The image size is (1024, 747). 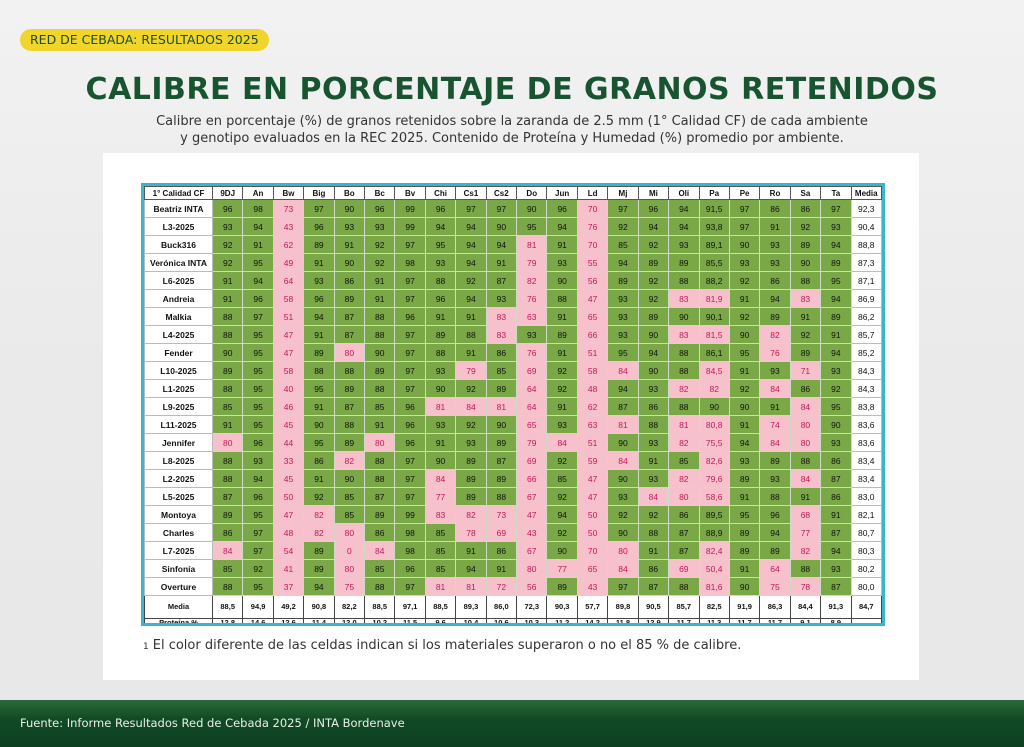 What do you see at coordinates (866, 607) in the screenshot?
I see `summary-cell: 84,7` at bounding box center [866, 607].